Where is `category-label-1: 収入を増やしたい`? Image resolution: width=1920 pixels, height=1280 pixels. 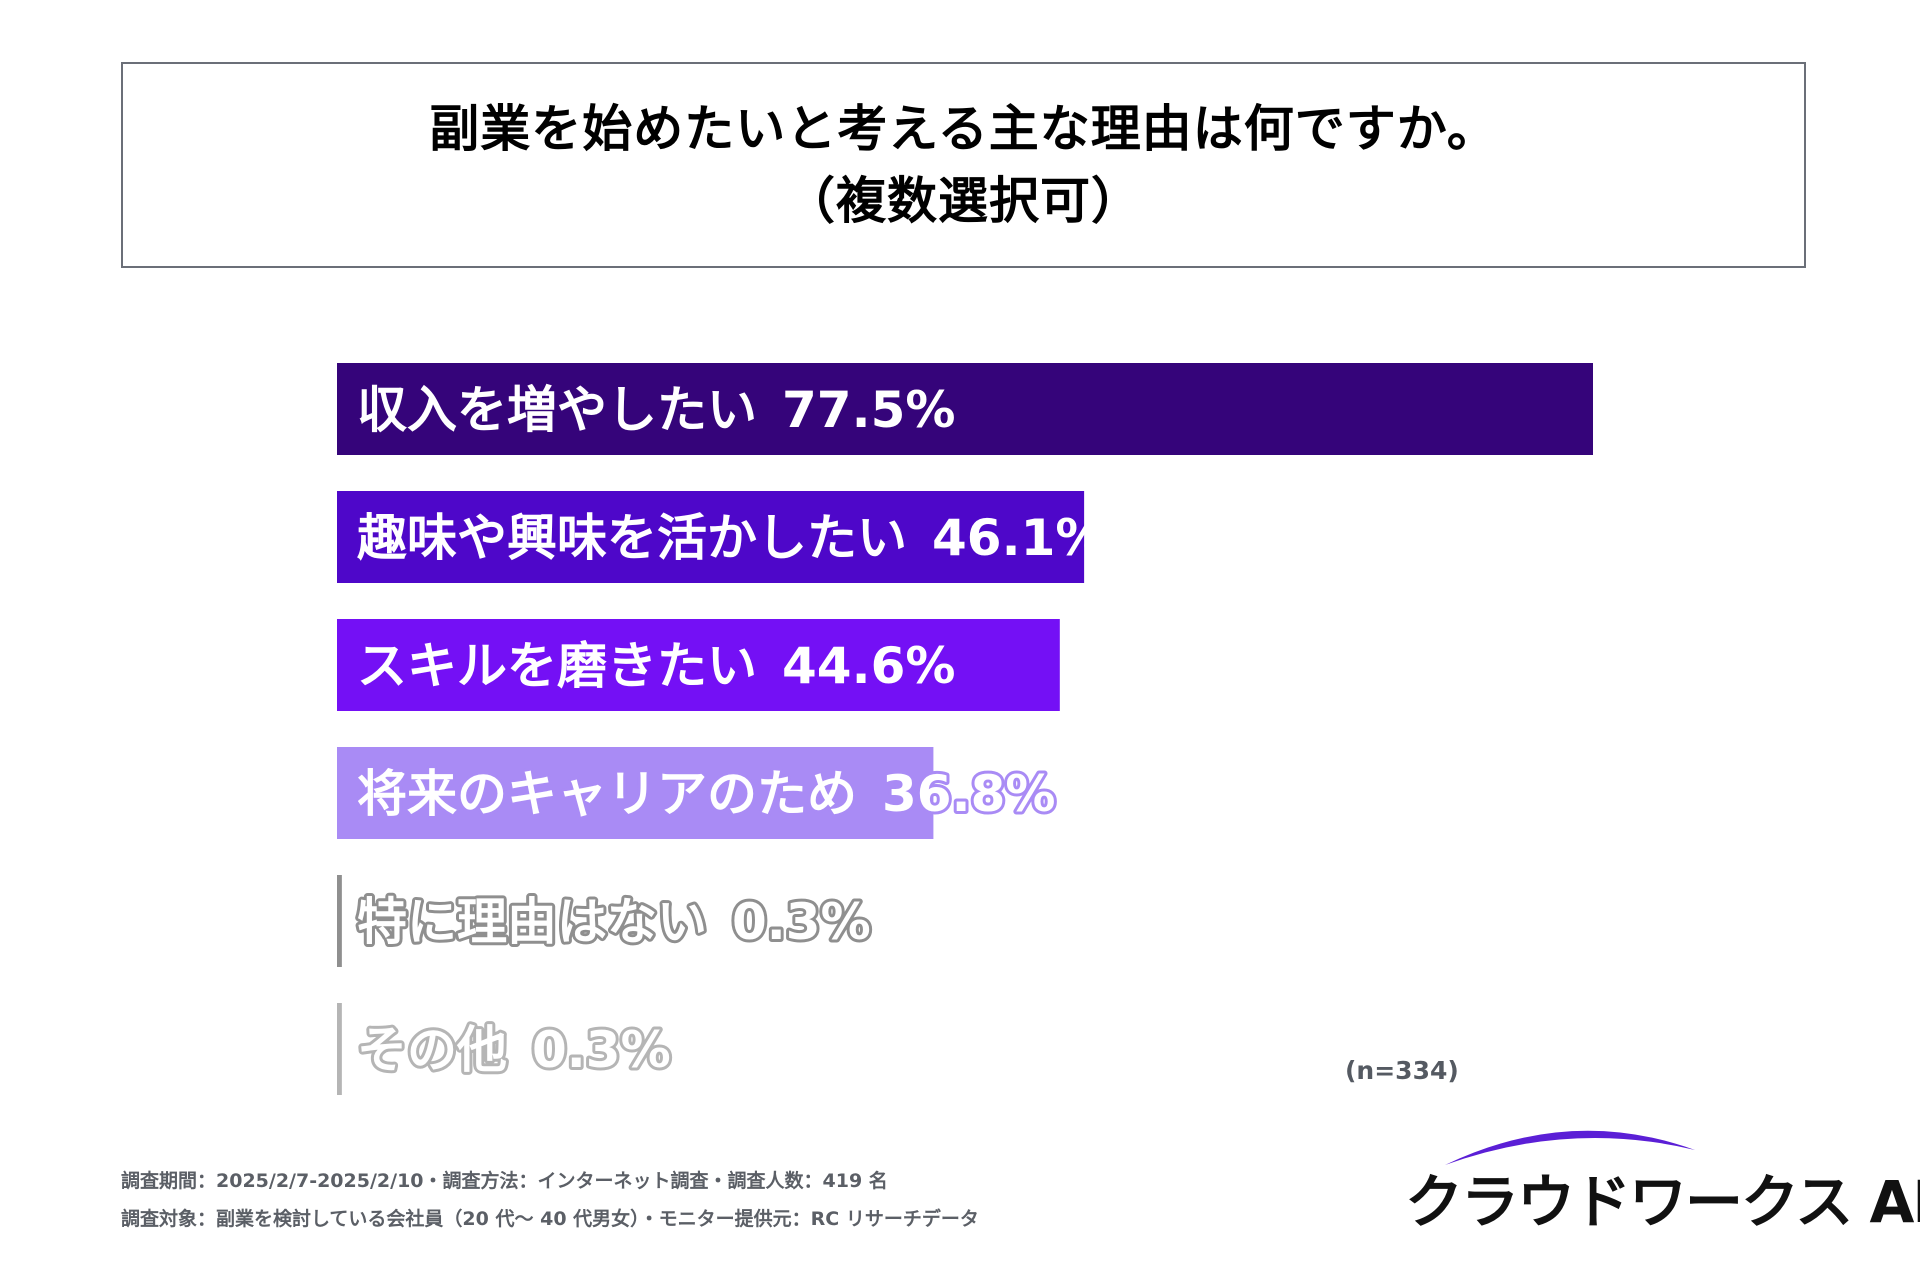
category-label-1: 収入を増やしたい is located at coordinates (569, 410).